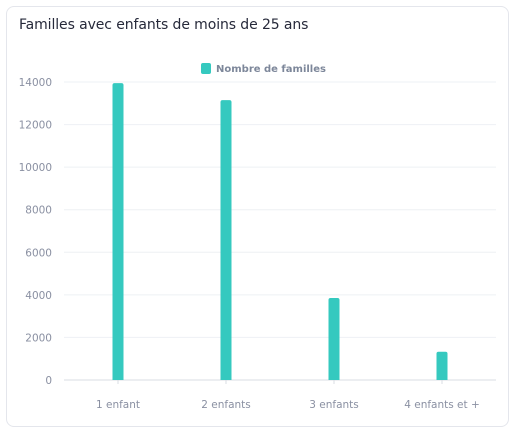  What do you see at coordinates (226, 405) in the screenshot?
I see `x-tick-label: 2 enfants` at bounding box center [226, 405].